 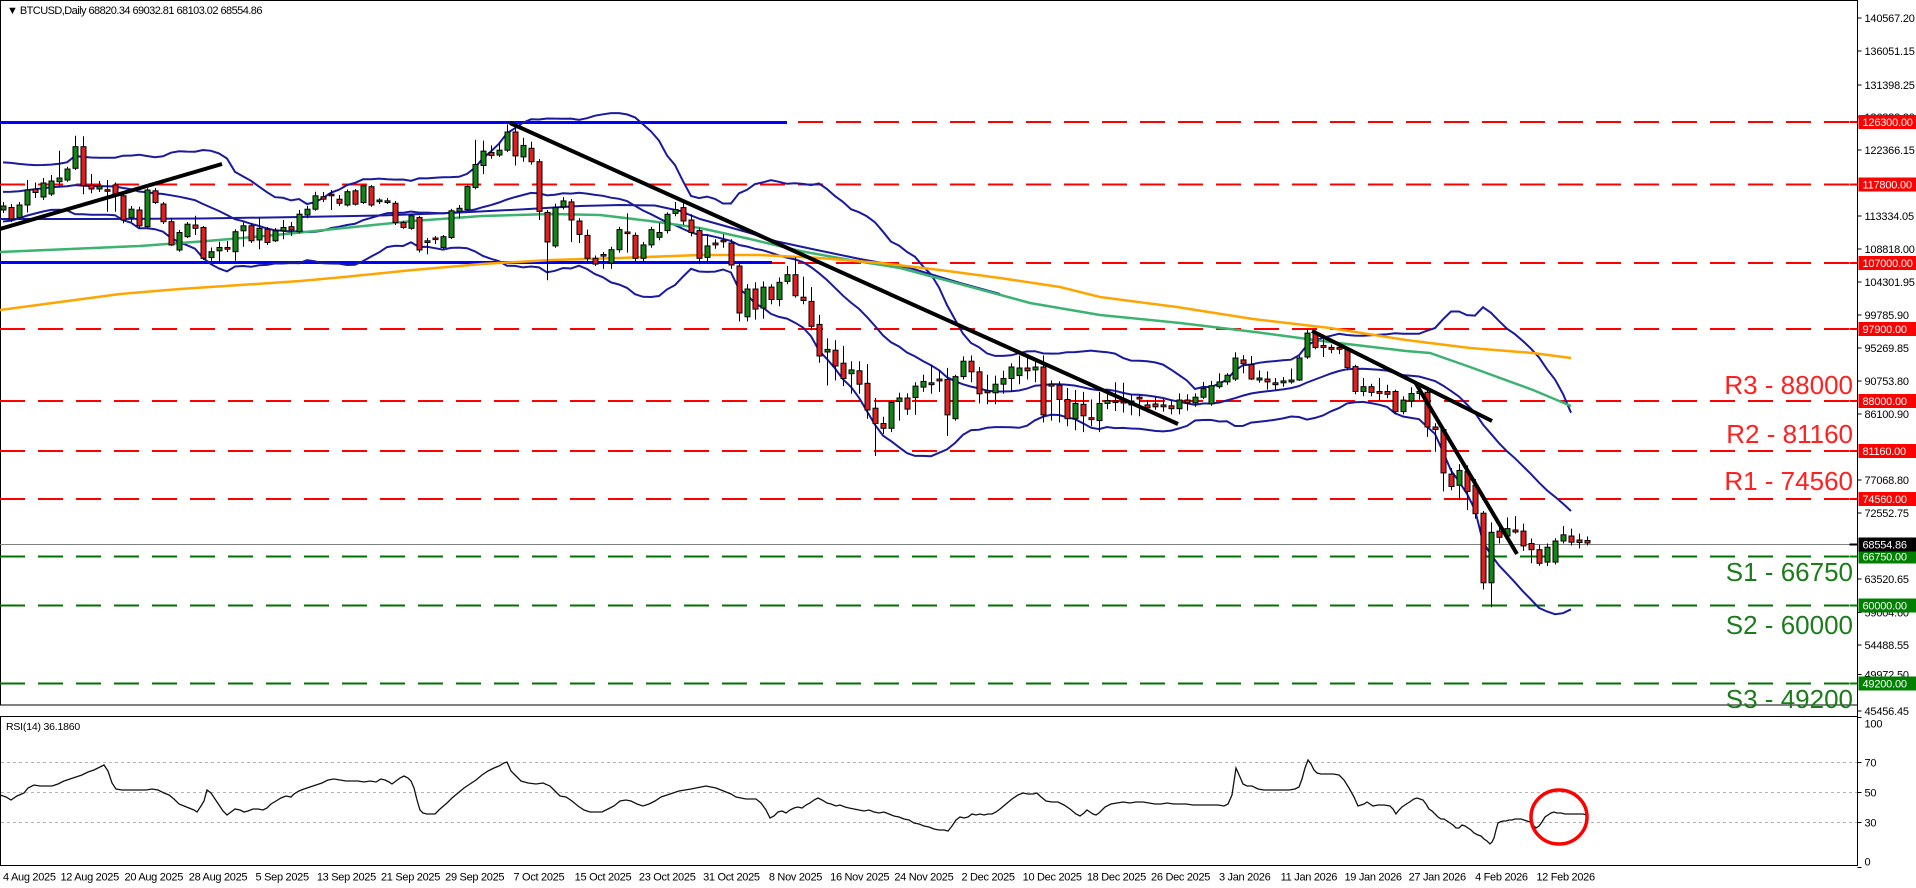 I want to click on svg-text: 5 Sep 2025, so click(x=282, y=878).